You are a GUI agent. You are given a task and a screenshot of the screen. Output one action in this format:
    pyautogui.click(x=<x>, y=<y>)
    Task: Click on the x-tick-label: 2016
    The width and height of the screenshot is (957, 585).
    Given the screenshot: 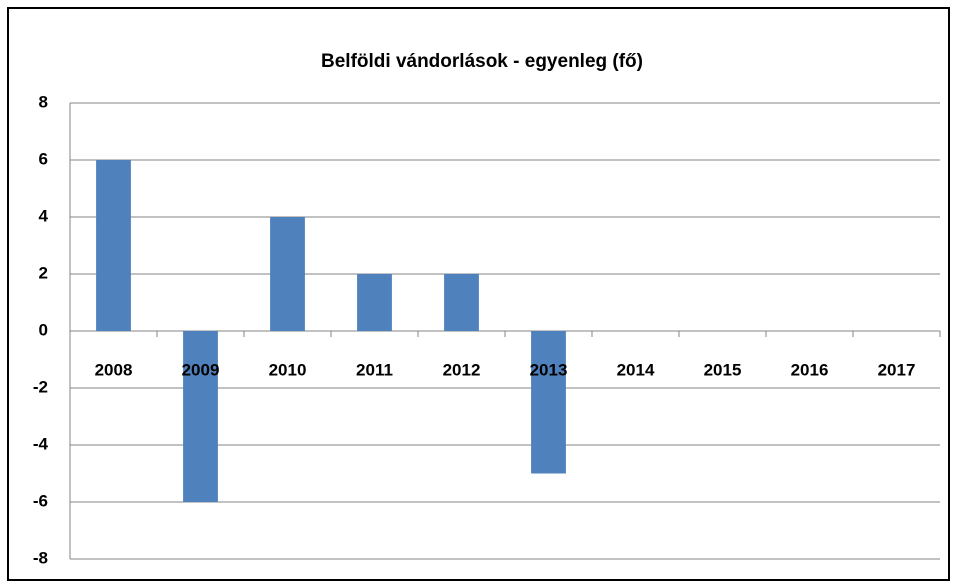 What is the action you would take?
    pyautogui.click(x=810, y=369)
    